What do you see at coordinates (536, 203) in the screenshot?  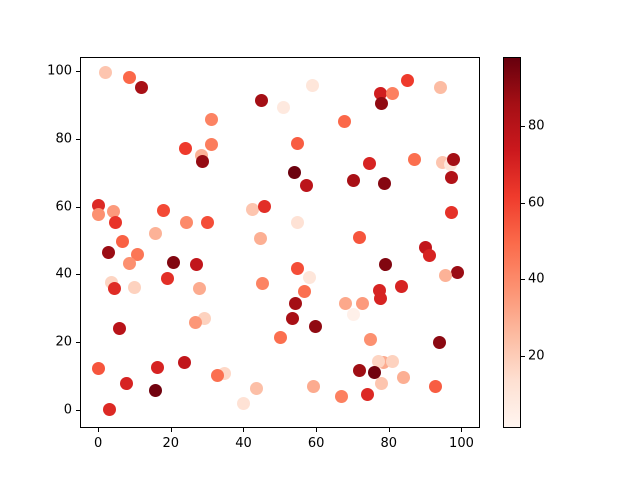 I see `colorbar-tick-label: 60` at bounding box center [536, 203].